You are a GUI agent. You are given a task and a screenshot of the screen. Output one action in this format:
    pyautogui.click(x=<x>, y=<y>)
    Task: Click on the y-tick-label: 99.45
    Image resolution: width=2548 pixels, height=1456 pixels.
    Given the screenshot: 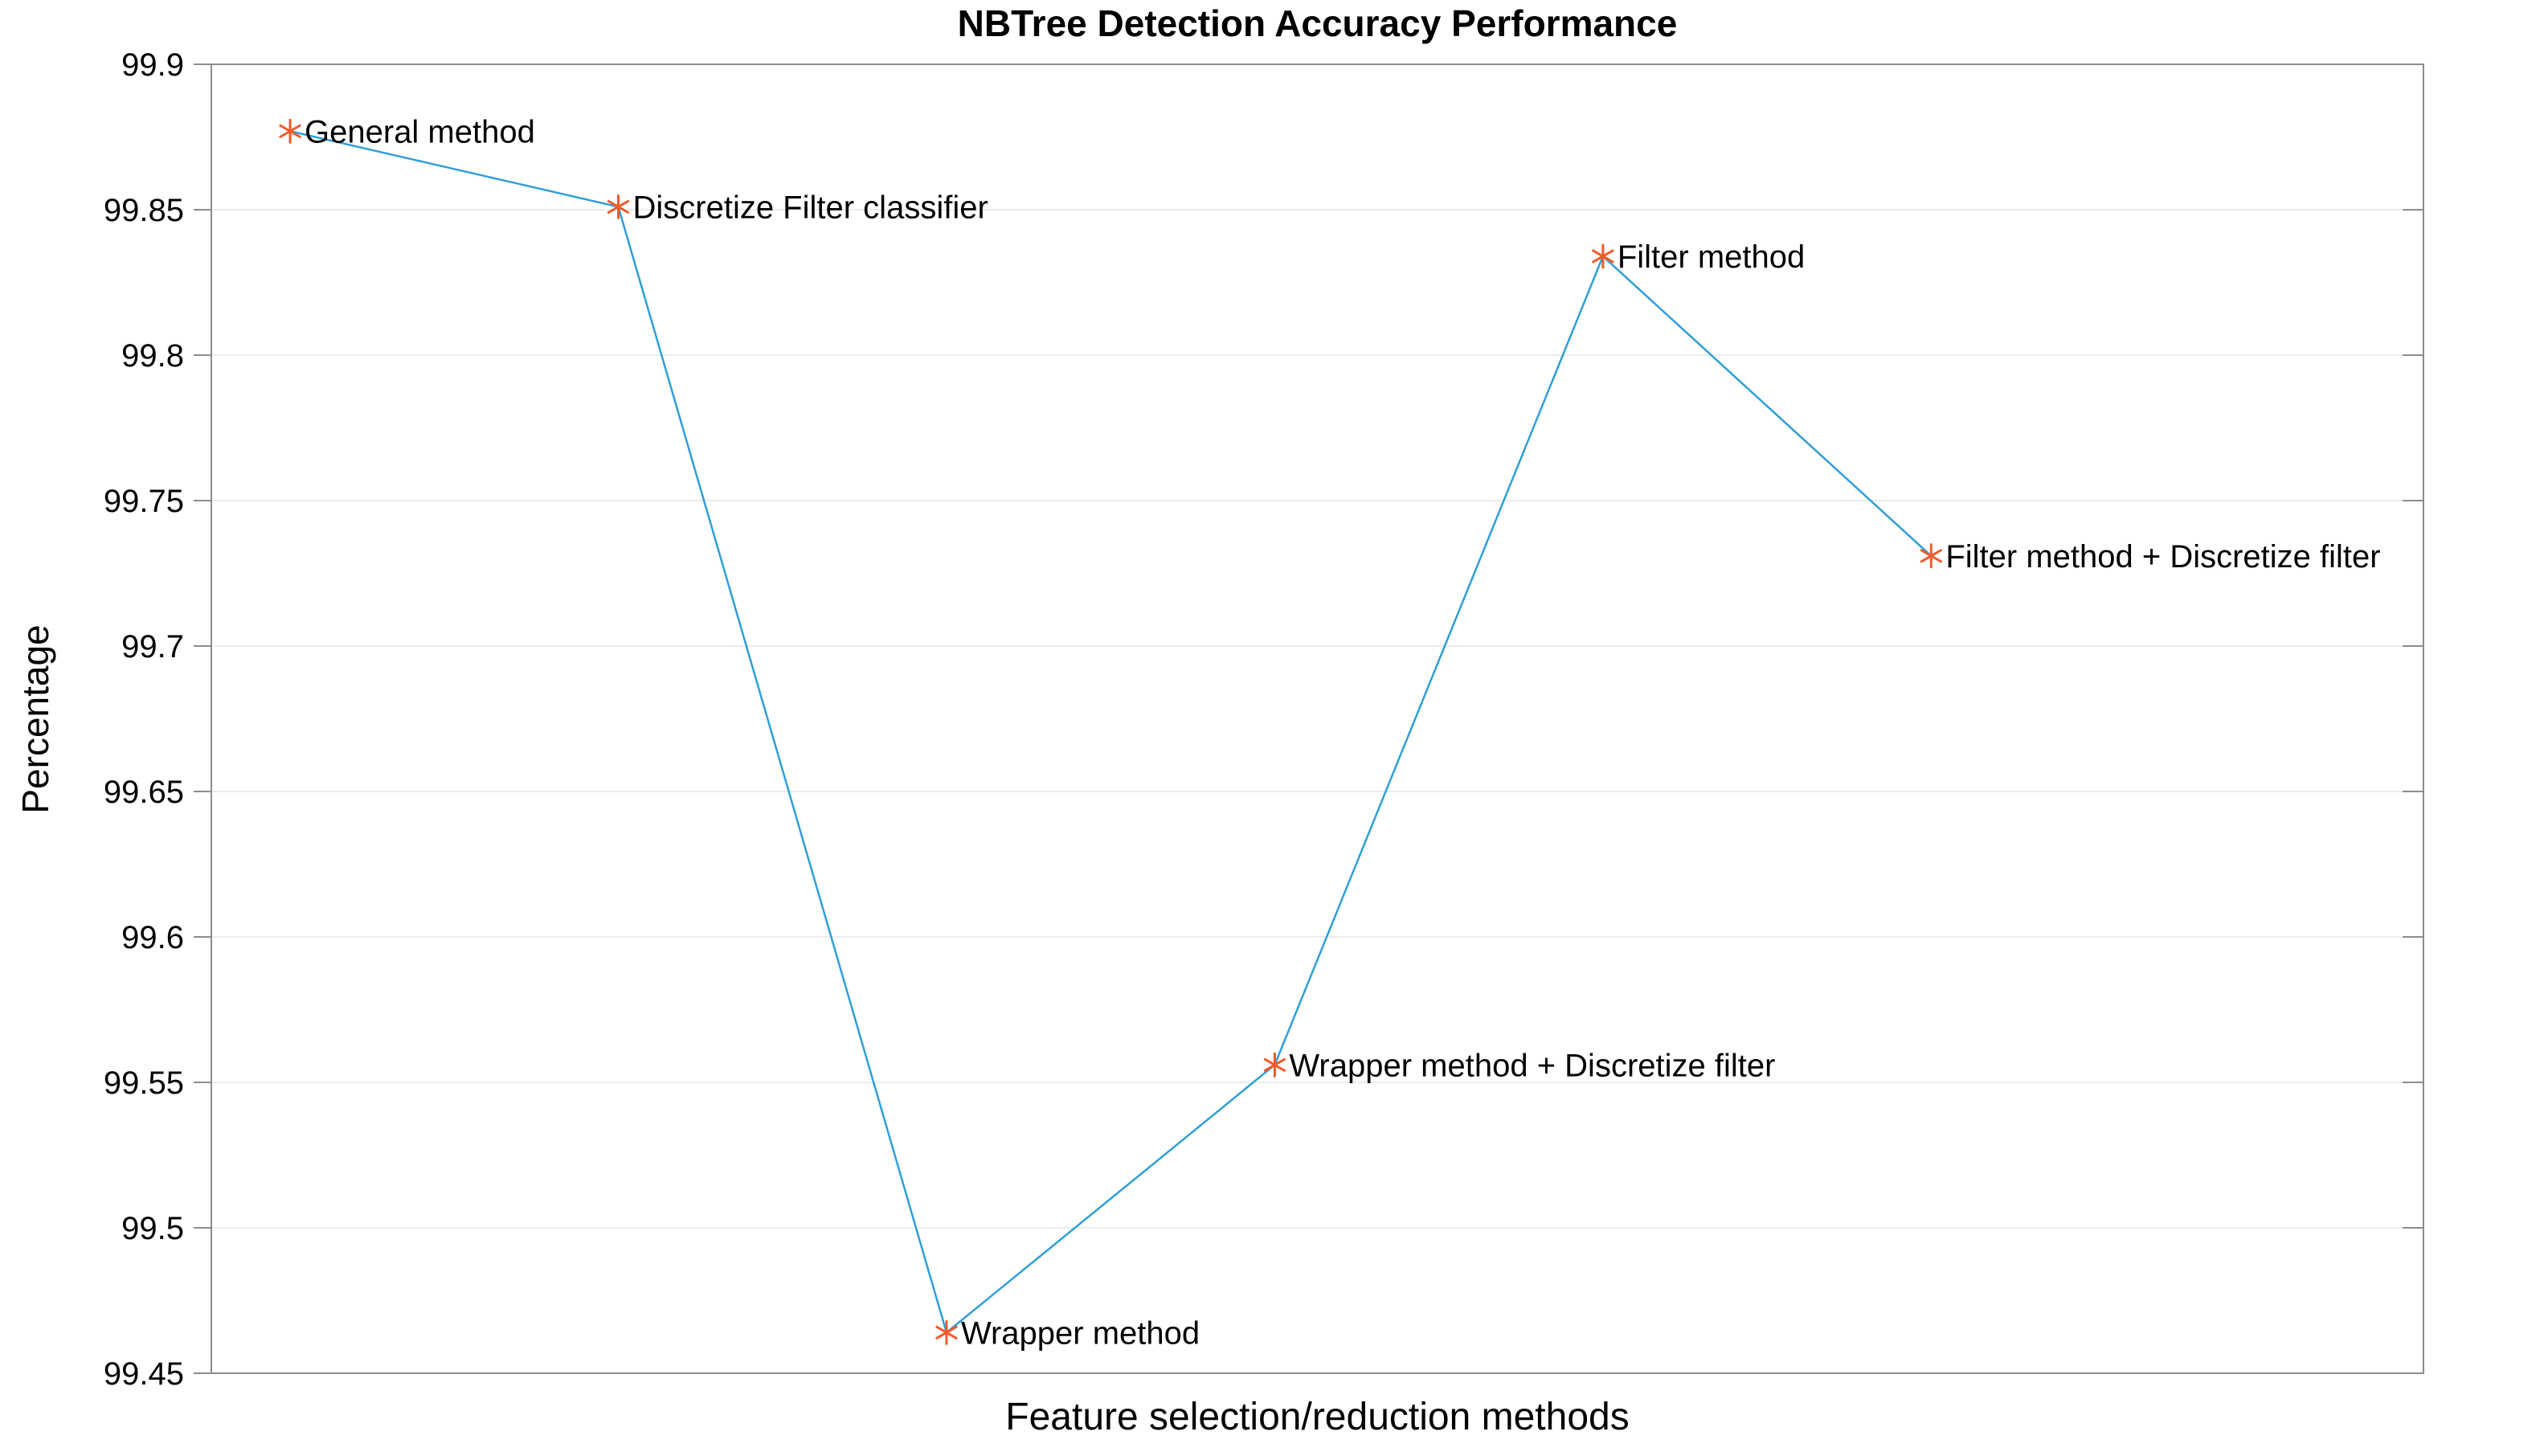 What is the action you would take?
    pyautogui.click(x=144, y=1374)
    